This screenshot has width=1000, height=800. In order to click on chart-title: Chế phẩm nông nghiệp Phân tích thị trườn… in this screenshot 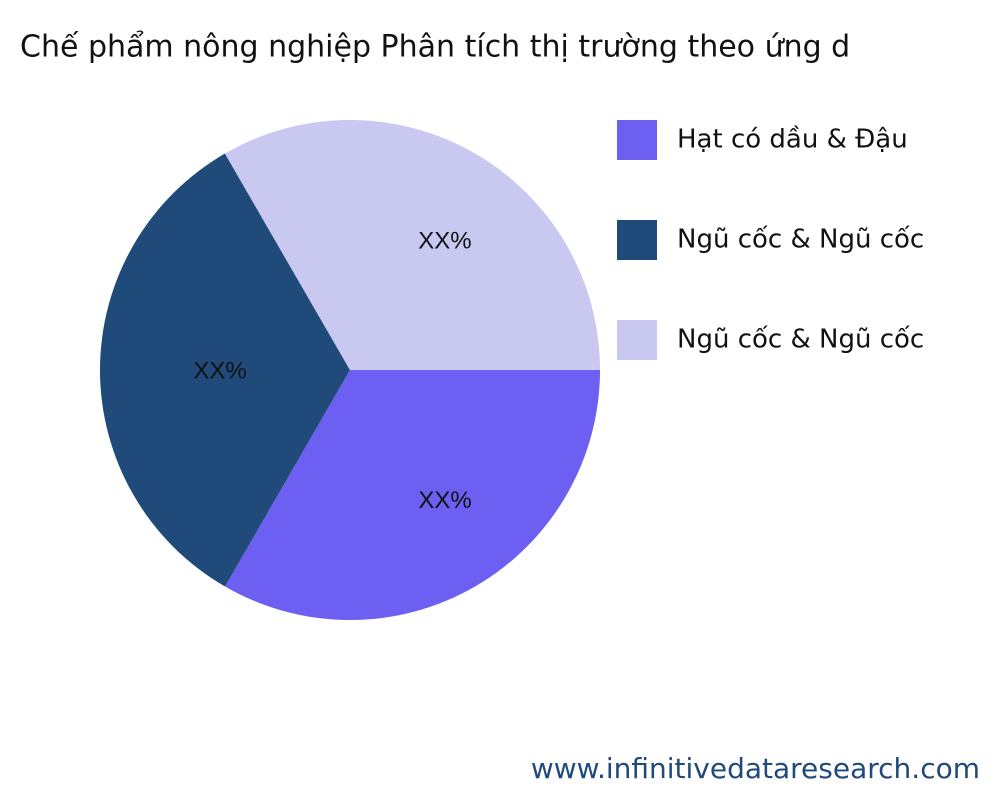, I will do `click(435, 47)`.